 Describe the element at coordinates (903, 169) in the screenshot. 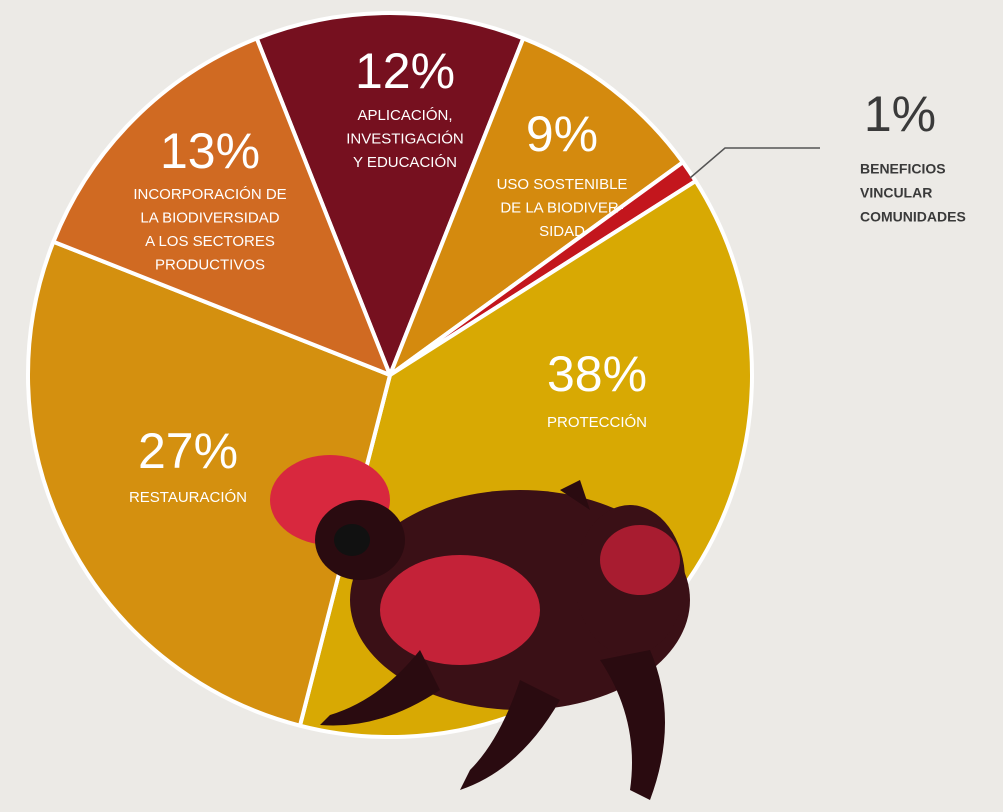

I see `category-label: BENEFICIOS` at that location.